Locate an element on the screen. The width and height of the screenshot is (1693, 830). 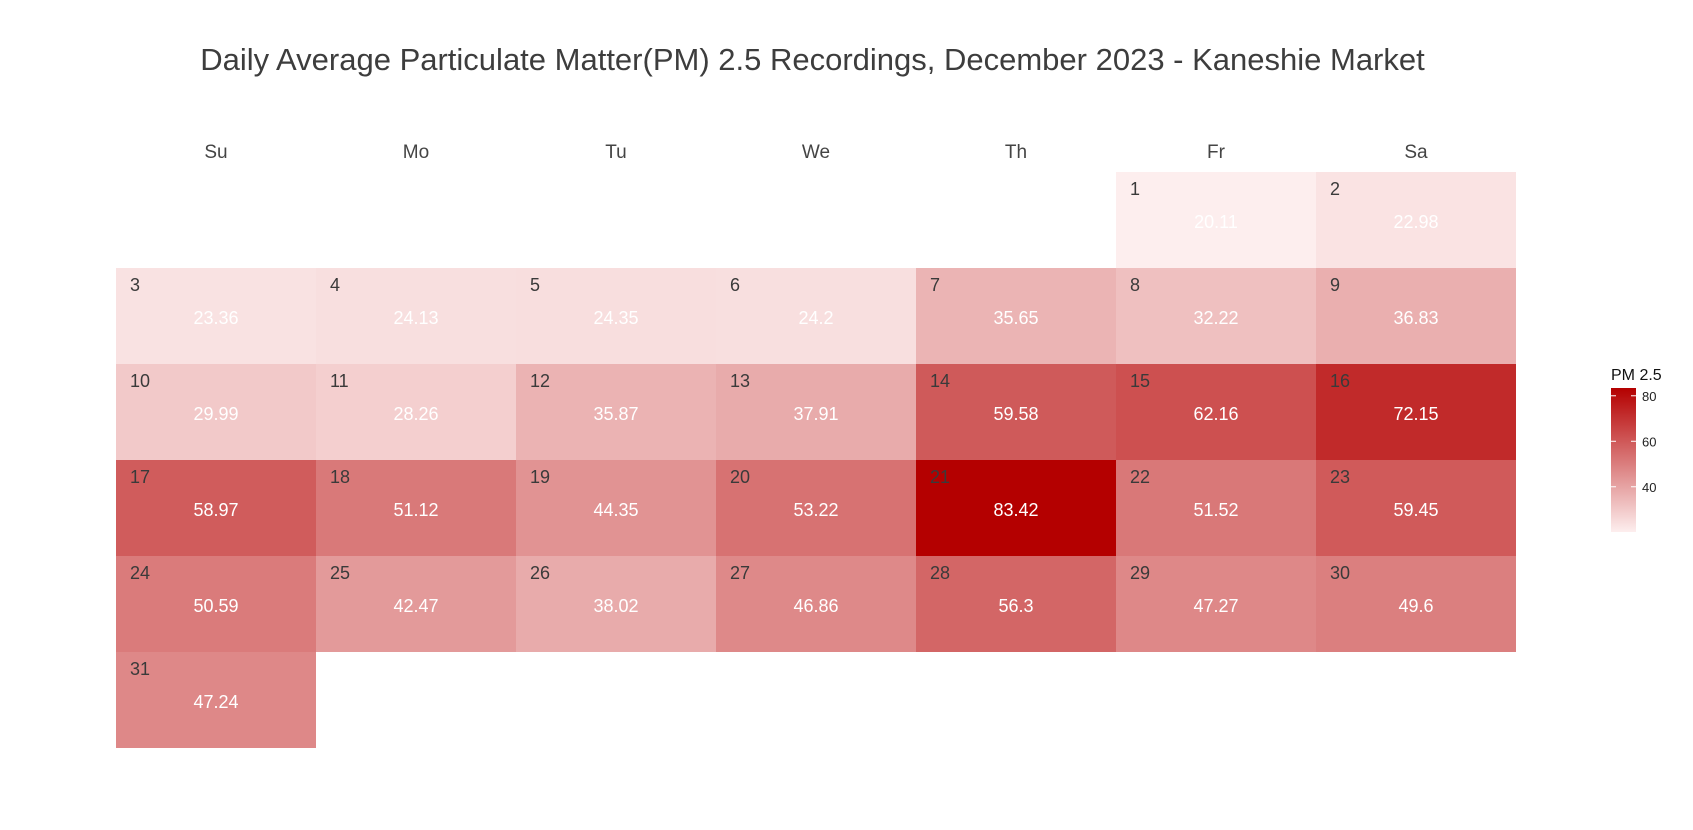
day-cell-3: 323.36 is located at coordinates (216, 316).